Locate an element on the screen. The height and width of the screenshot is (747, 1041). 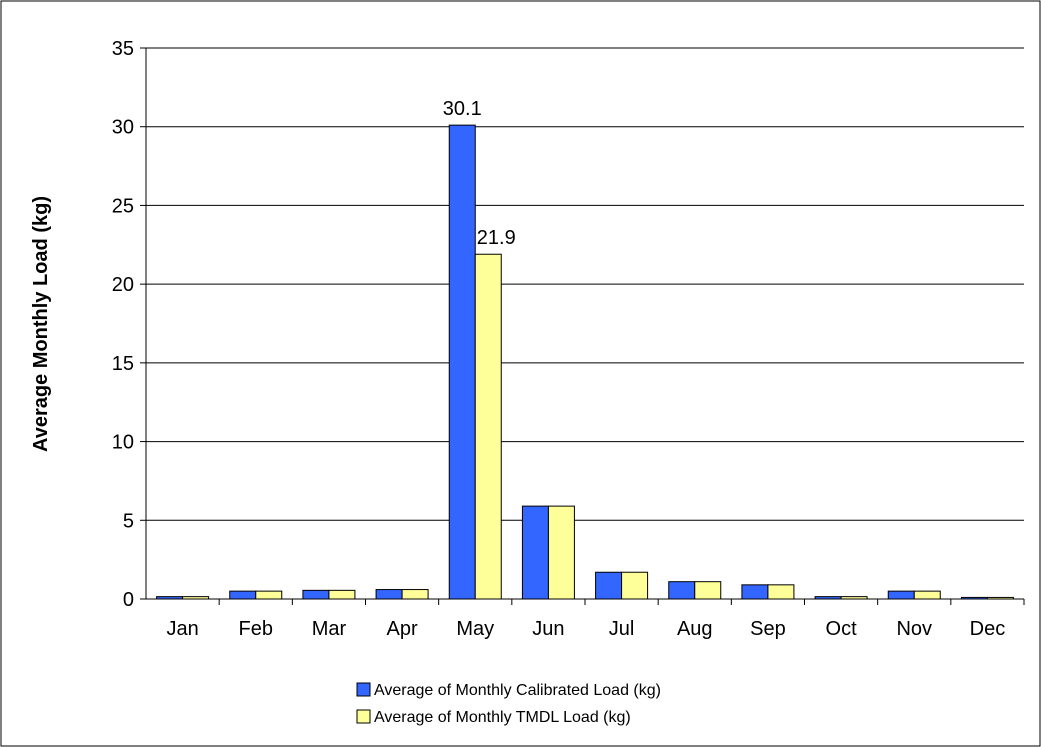
x-tick-label: Jul is located at coordinates (622, 629).